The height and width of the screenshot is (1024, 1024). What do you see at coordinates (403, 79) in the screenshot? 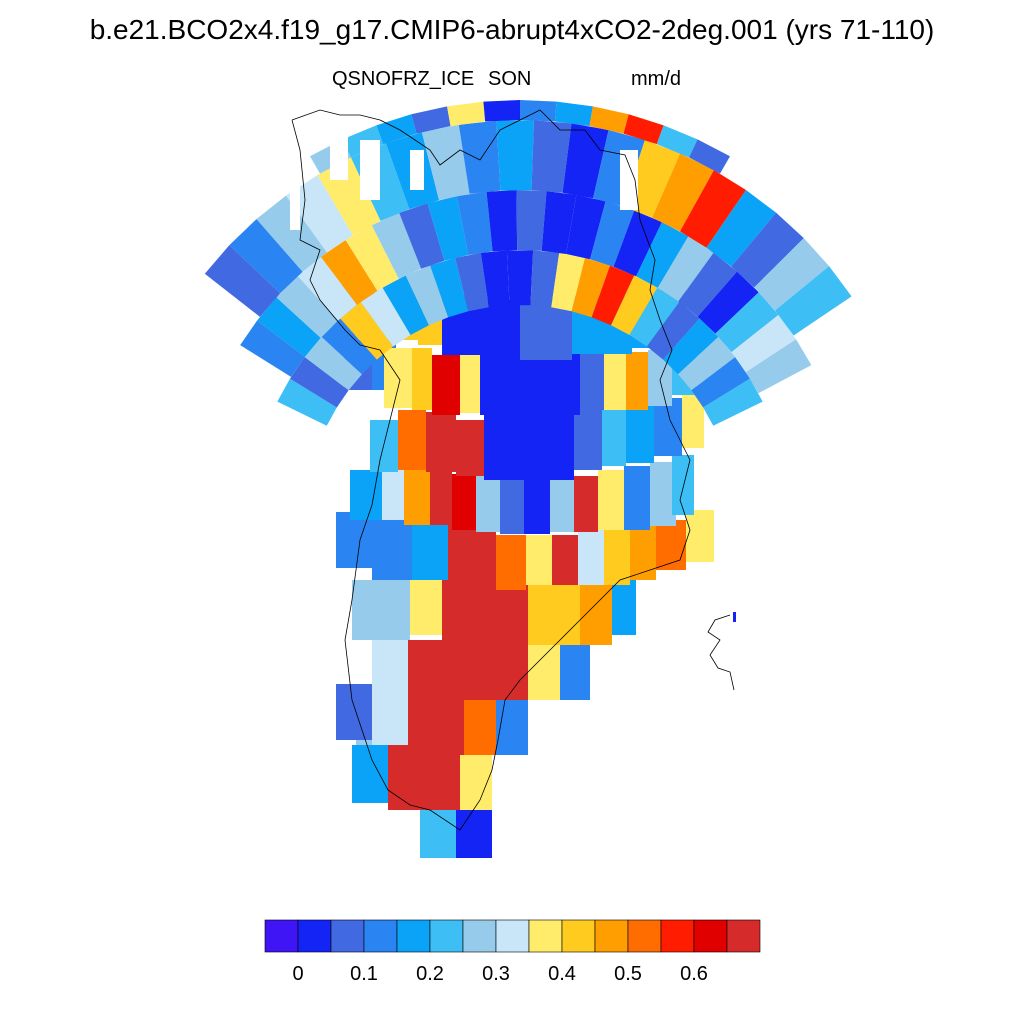
I see `variable-label: QSNOFRZ_ICE` at bounding box center [403, 79].